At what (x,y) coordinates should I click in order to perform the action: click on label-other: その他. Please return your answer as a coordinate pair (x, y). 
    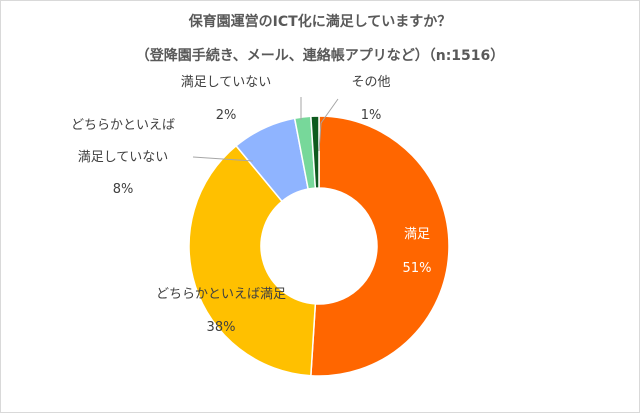
    Looking at the image, I should click on (370, 82).